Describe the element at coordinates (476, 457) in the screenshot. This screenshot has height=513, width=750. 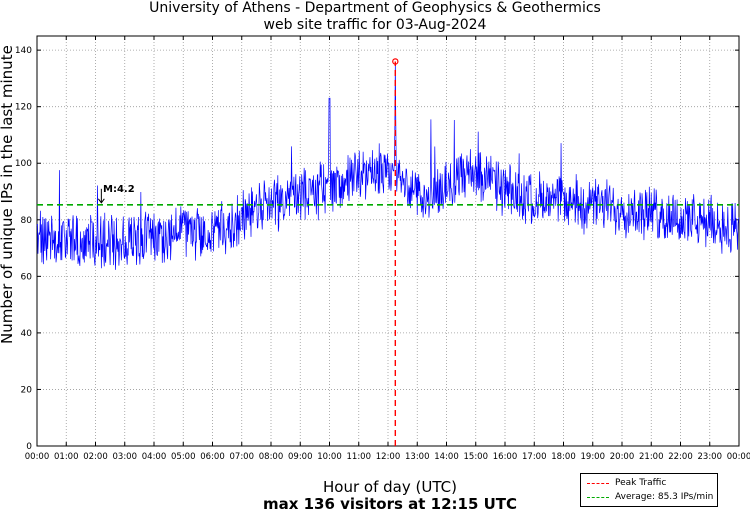
I see `x-tick-label: 15:00` at that location.